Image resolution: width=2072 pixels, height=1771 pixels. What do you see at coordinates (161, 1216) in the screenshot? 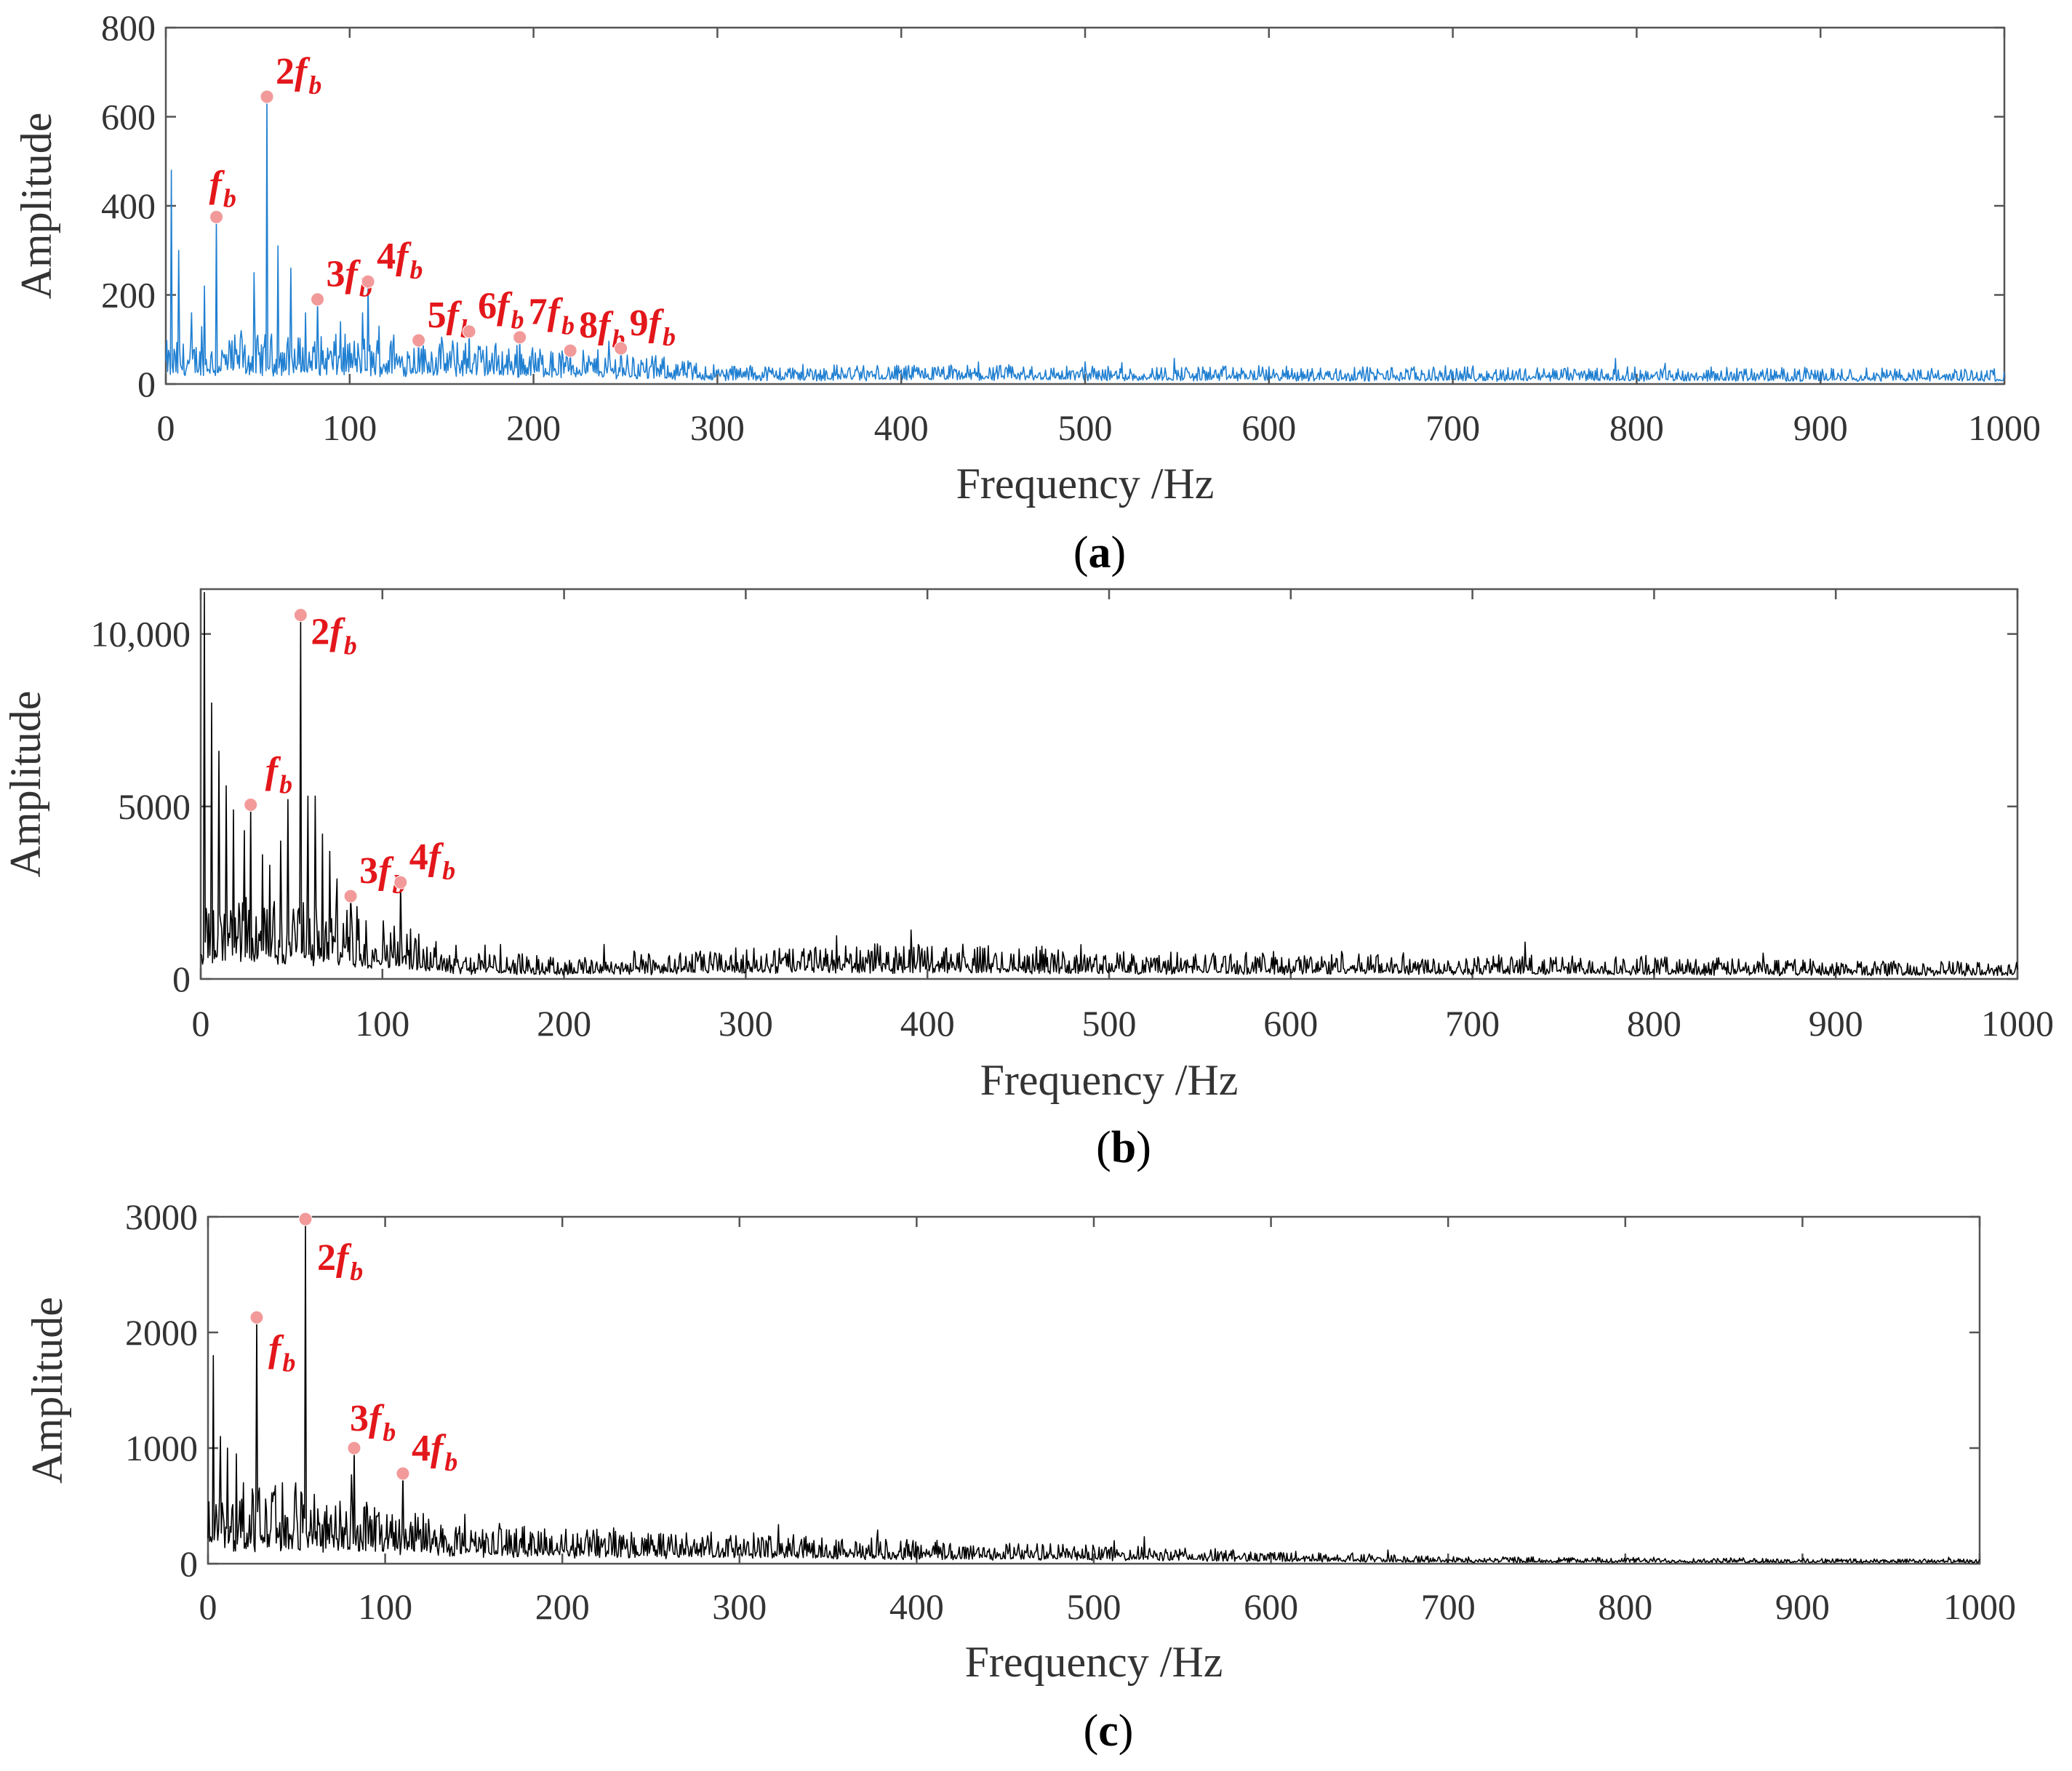
I see `y-tick-label: 3000` at bounding box center [161, 1216].